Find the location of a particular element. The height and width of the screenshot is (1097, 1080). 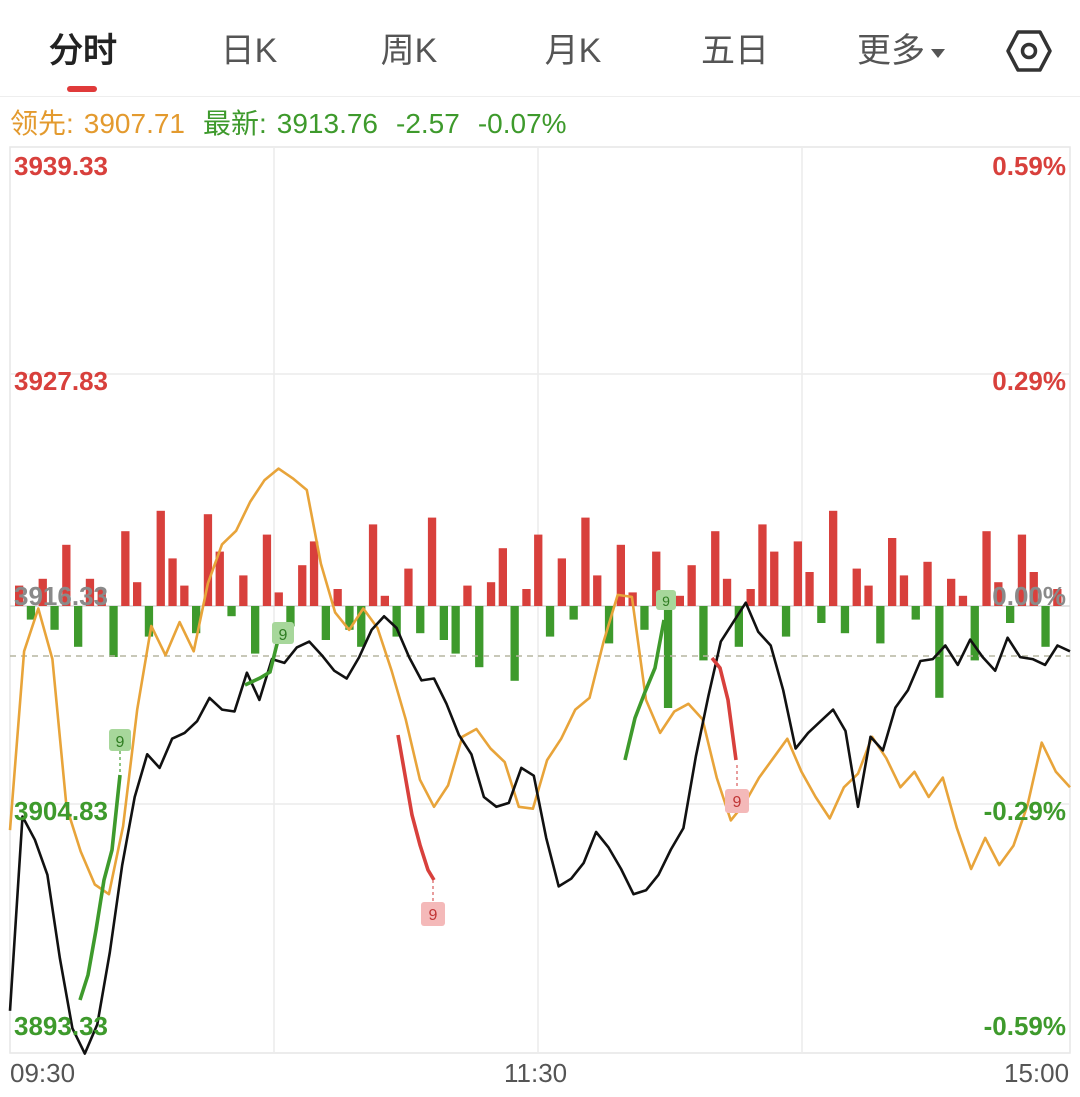

leader-value: 3907.71 is located at coordinates (134, 123).